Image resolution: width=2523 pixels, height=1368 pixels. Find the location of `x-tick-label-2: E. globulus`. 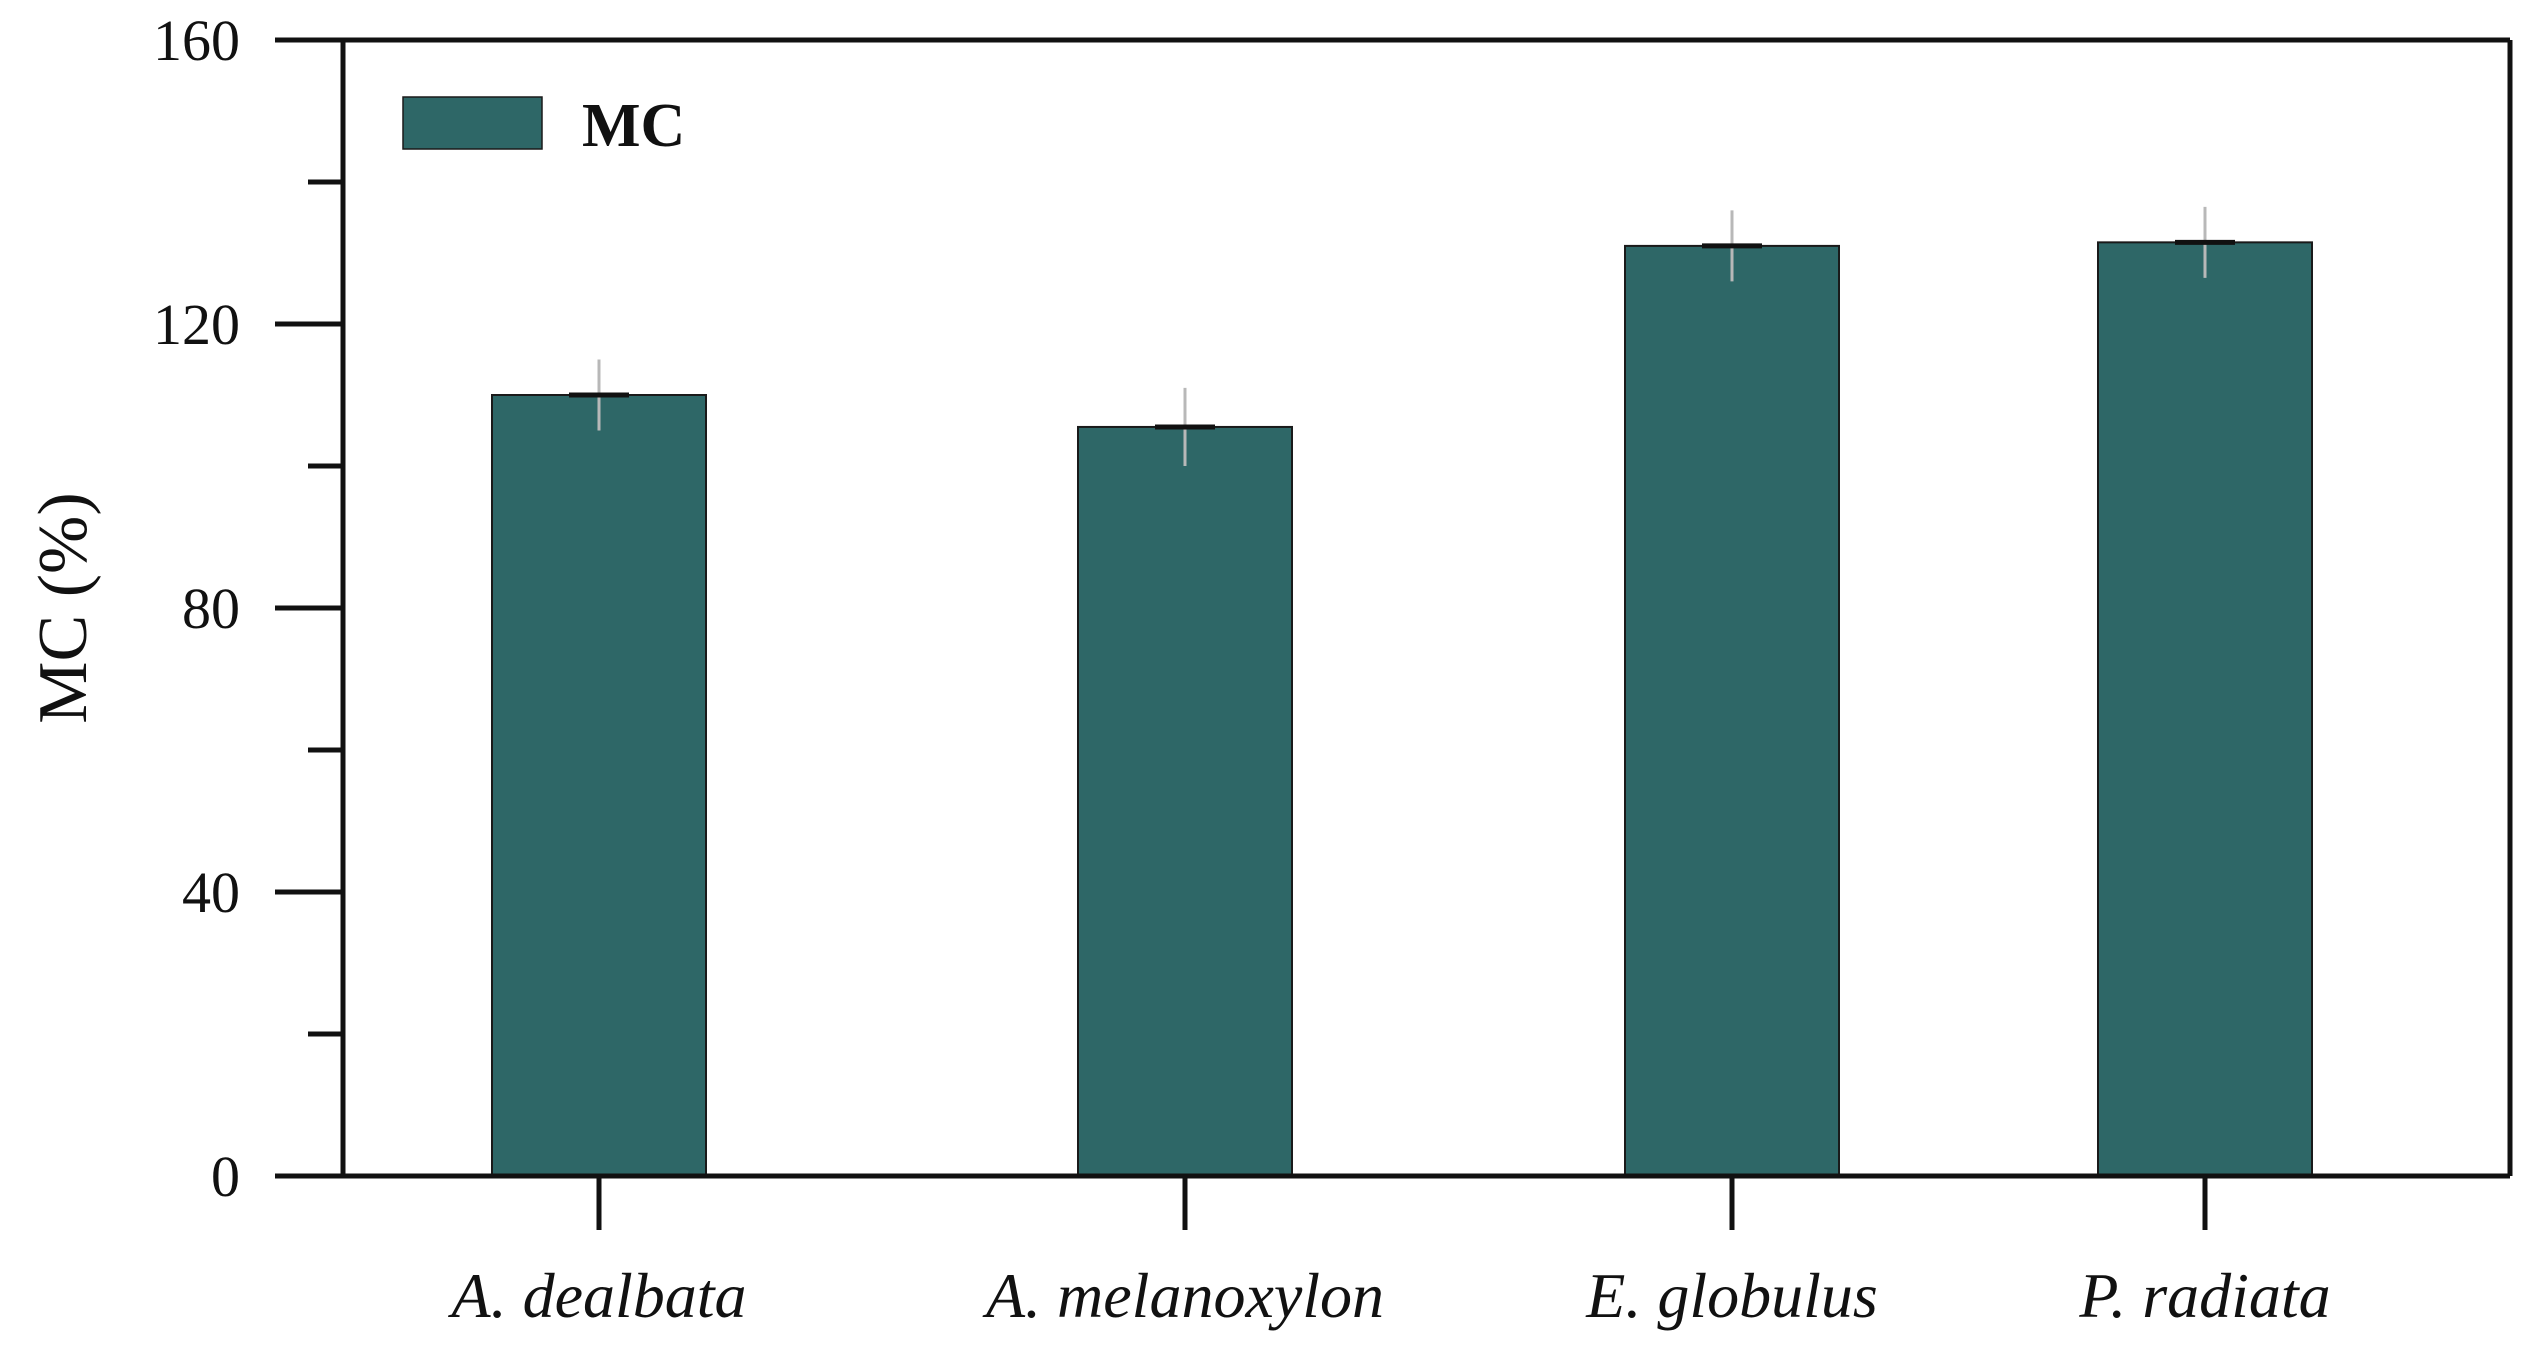

x-tick-label-2: E. globulus is located at coordinates (1731, 1295).